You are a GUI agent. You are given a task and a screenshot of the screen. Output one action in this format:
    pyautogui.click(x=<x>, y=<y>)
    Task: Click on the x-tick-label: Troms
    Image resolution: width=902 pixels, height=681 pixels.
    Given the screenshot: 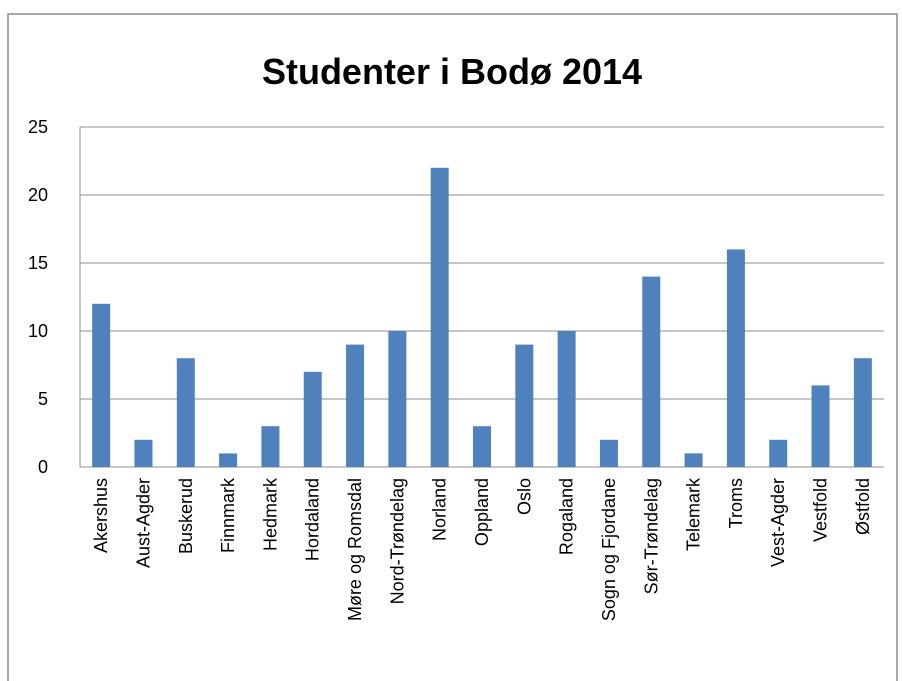 What is the action you would take?
    pyautogui.click(x=736, y=503)
    